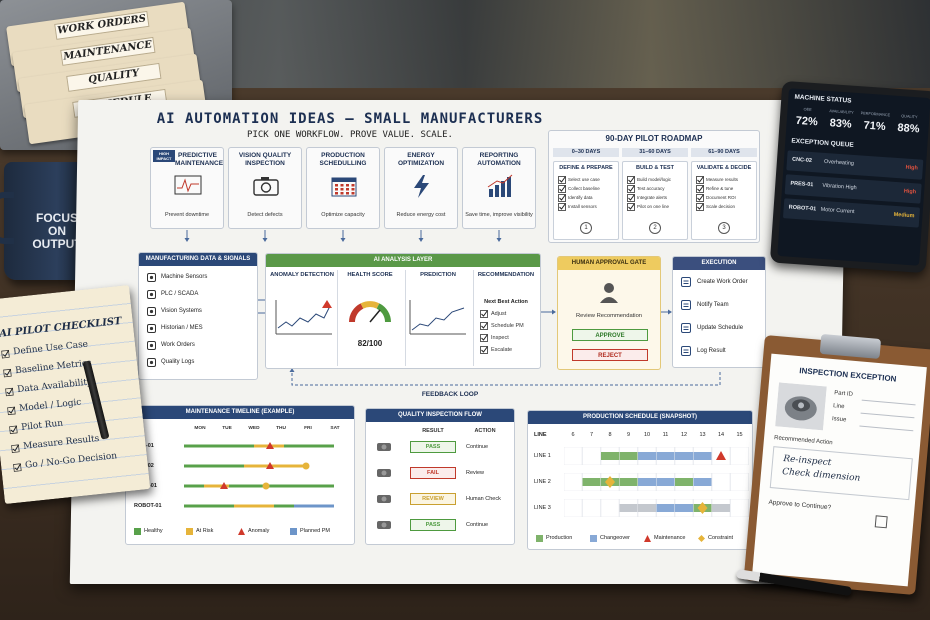  Describe the element at coordinates (911, 168) in the screenshot. I see `queue-priority: High` at that location.